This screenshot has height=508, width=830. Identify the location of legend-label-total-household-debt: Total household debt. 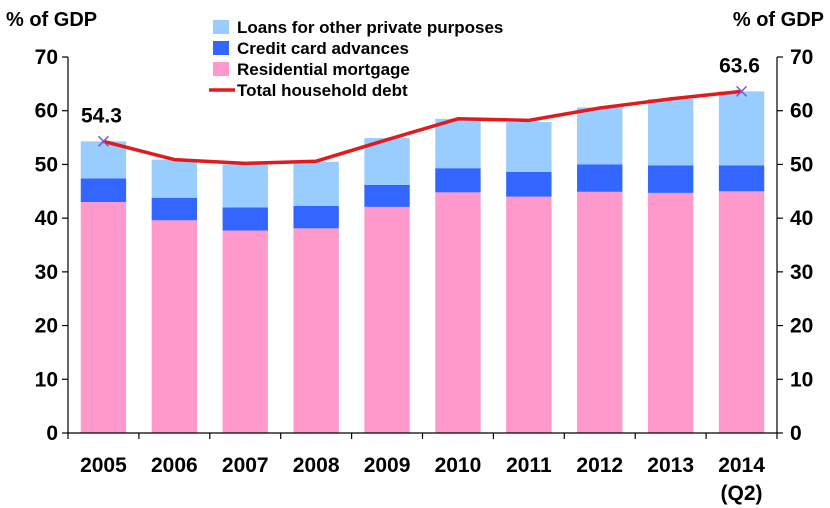
(322, 90).